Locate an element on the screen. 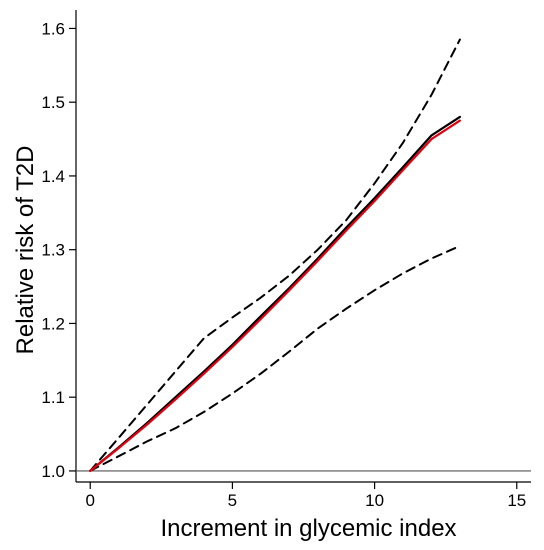 This screenshot has width=544, height=550. y-tick-label: 1.3 is located at coordinates (53, 250).